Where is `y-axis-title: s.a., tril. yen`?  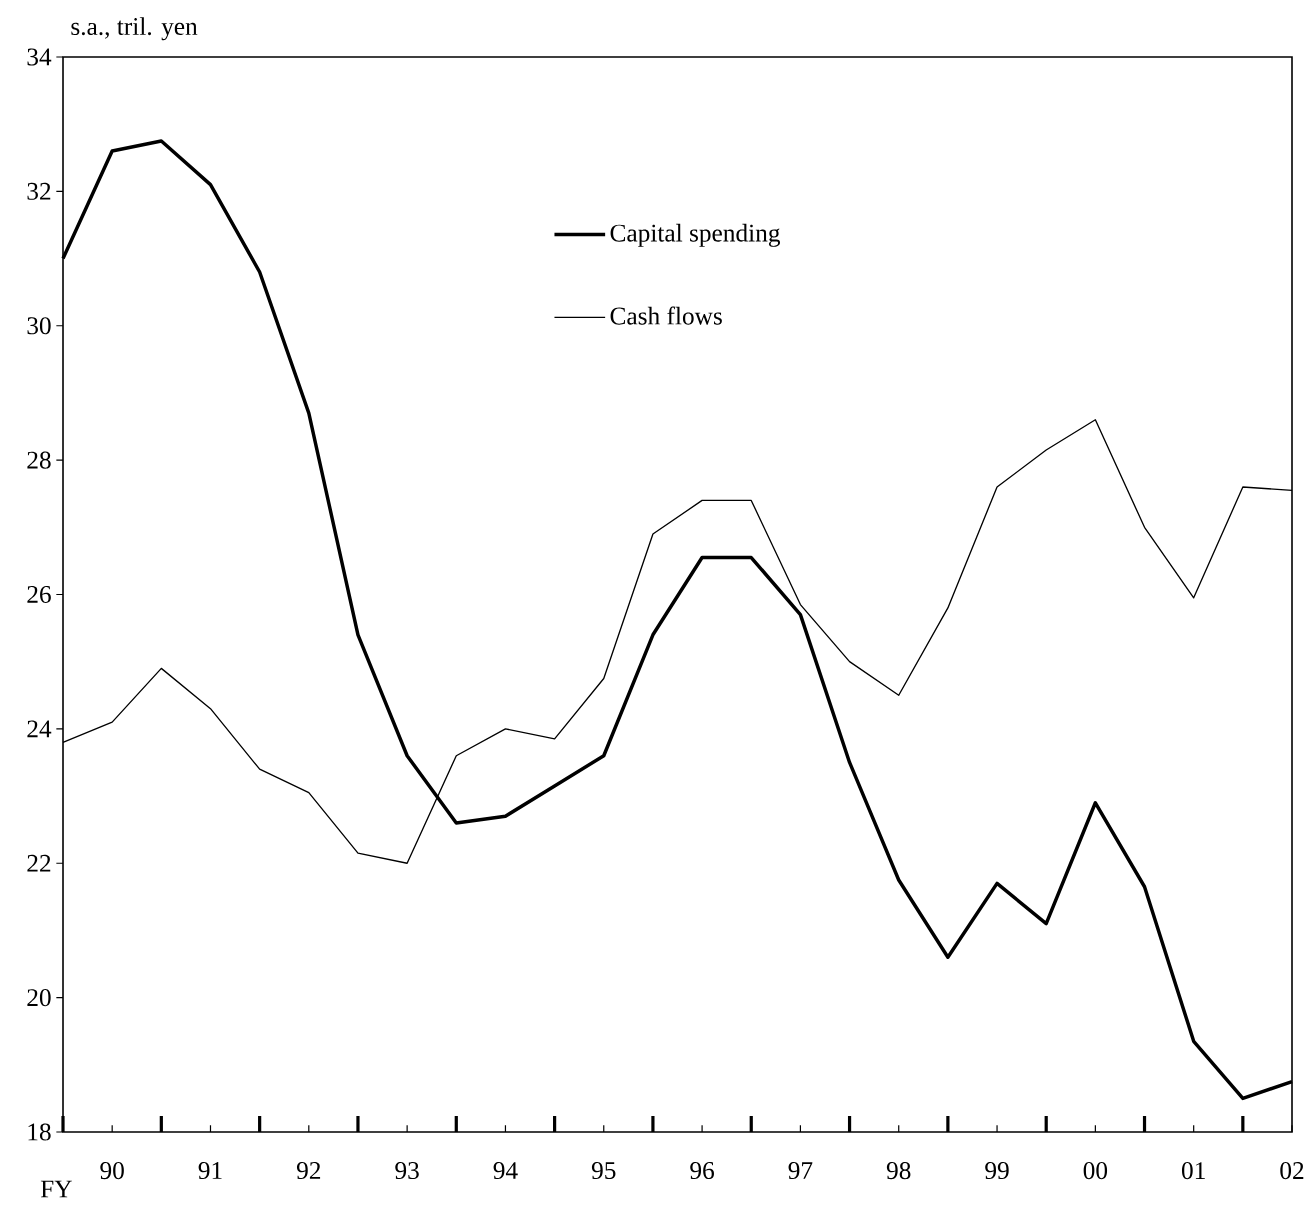
y-axis-title: s.a., tril. yen is located at coordinates (134, 29).